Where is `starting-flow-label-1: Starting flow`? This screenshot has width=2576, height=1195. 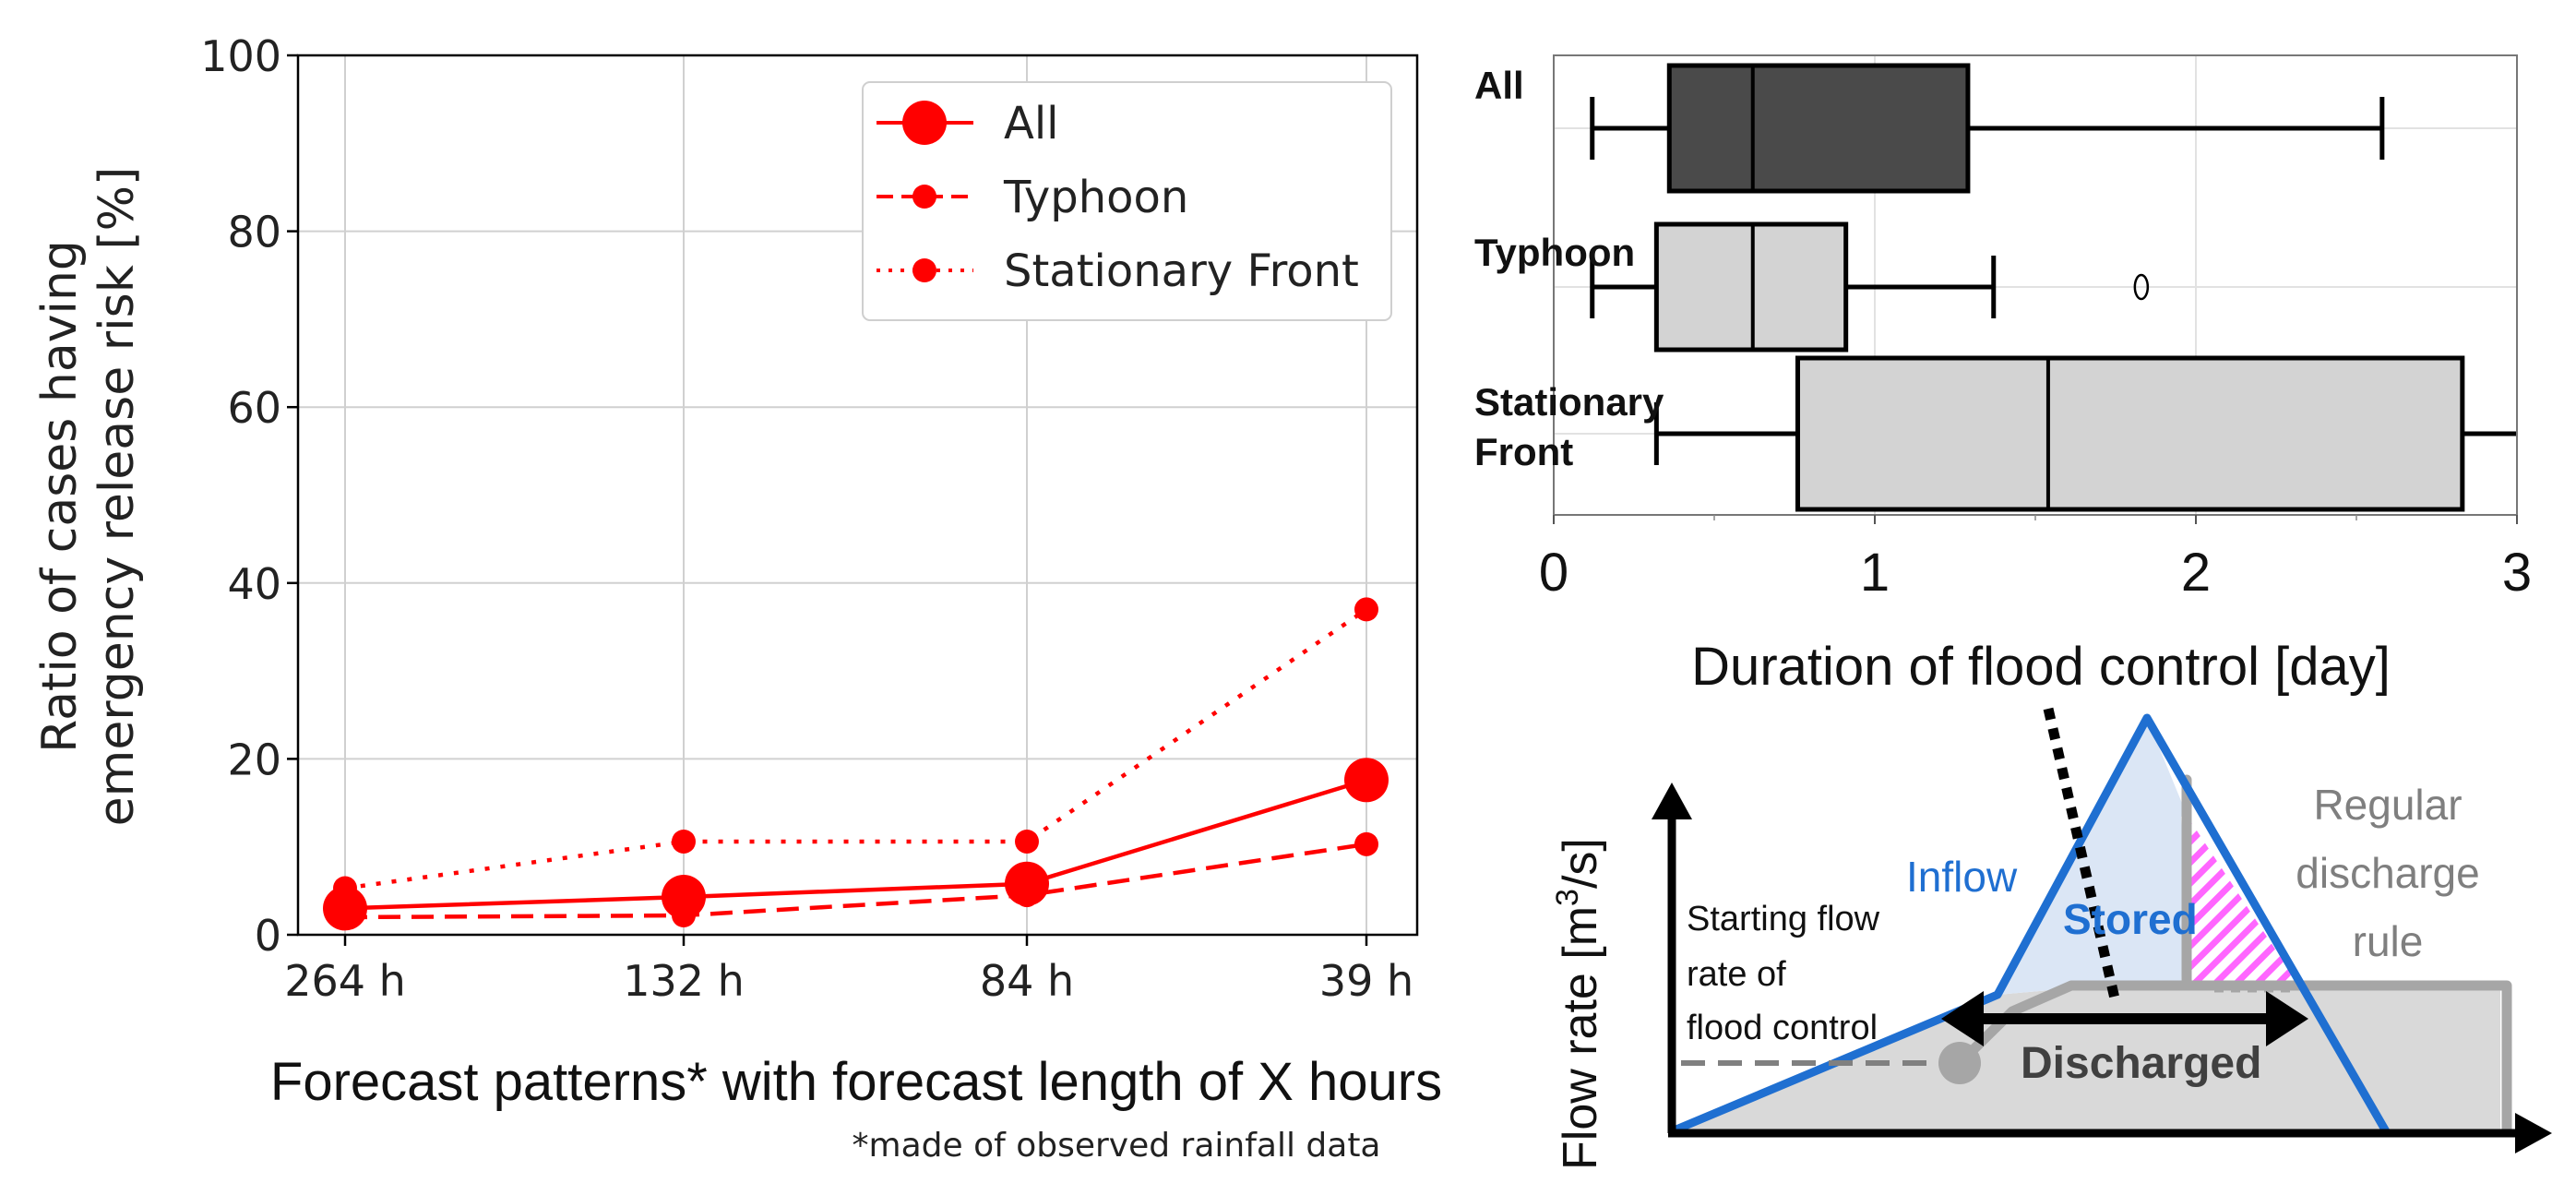 starting-flow-label-1: Starting flow is located at coordinates (1784, 919).